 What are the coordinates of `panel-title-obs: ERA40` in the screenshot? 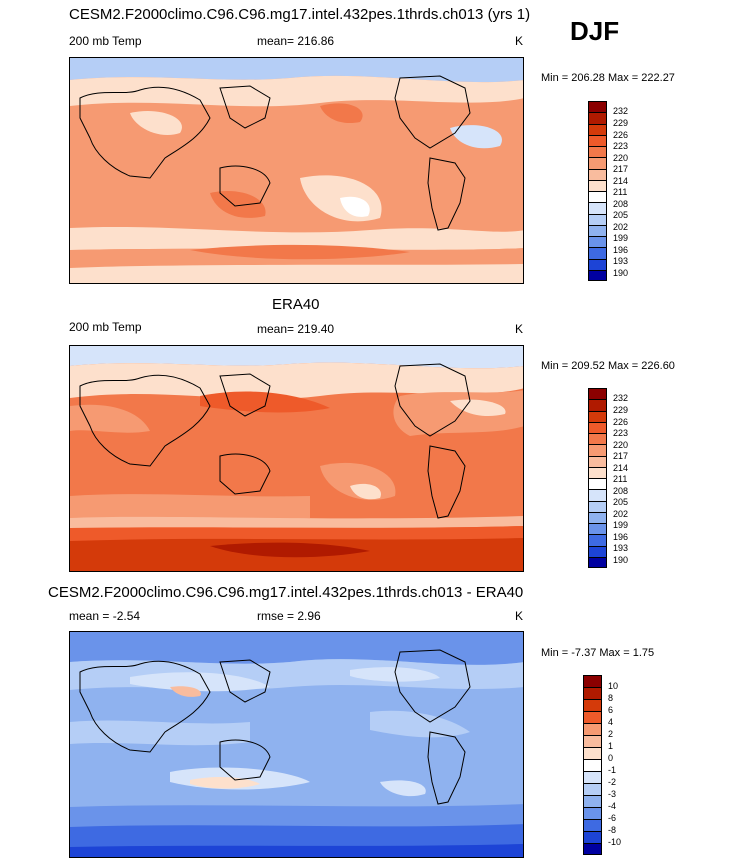 It's located at (296, 304).